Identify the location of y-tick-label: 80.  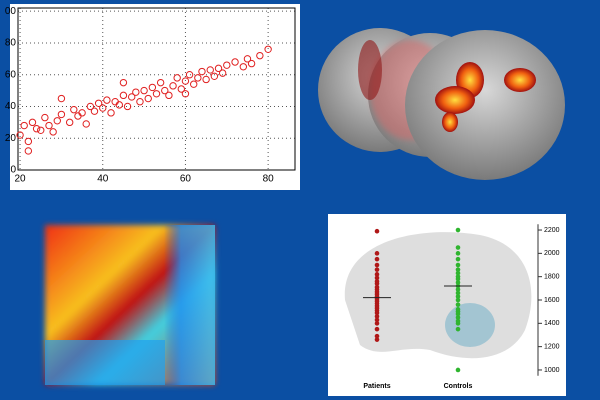
(11, 43).